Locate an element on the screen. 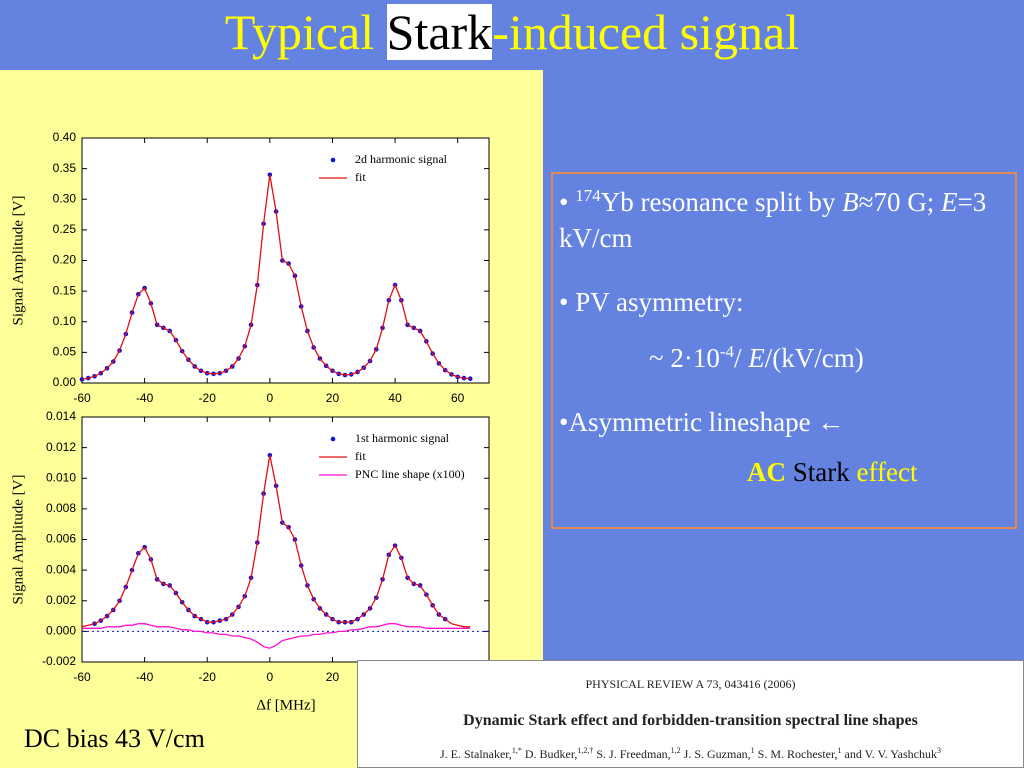 The image size is (1024, 768). author: S. M. Rochester, is located at coordinates (796, 754).